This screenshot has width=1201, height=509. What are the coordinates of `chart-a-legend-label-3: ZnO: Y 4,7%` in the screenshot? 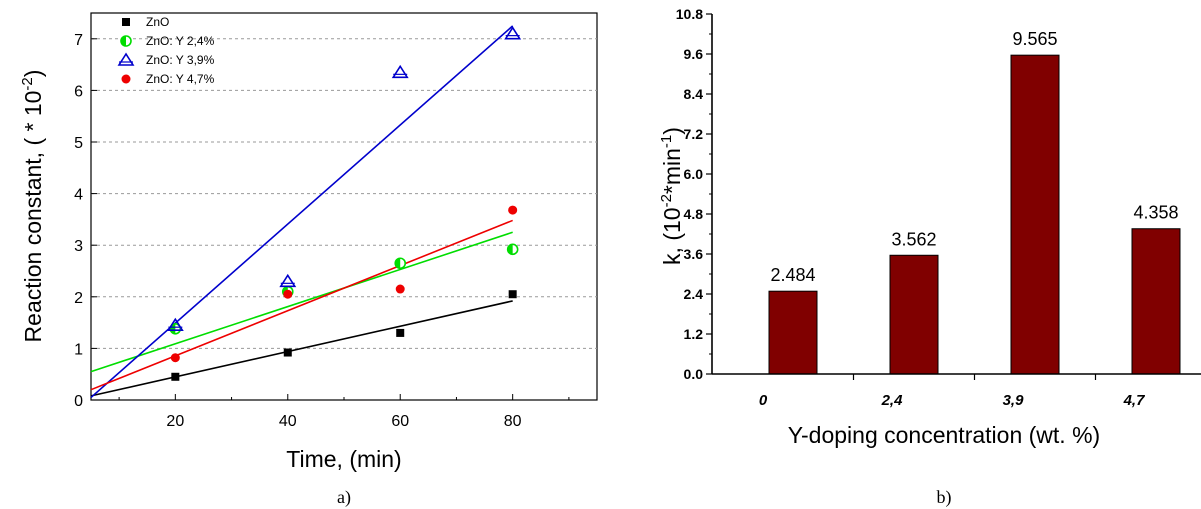 It's located at (180, 79).